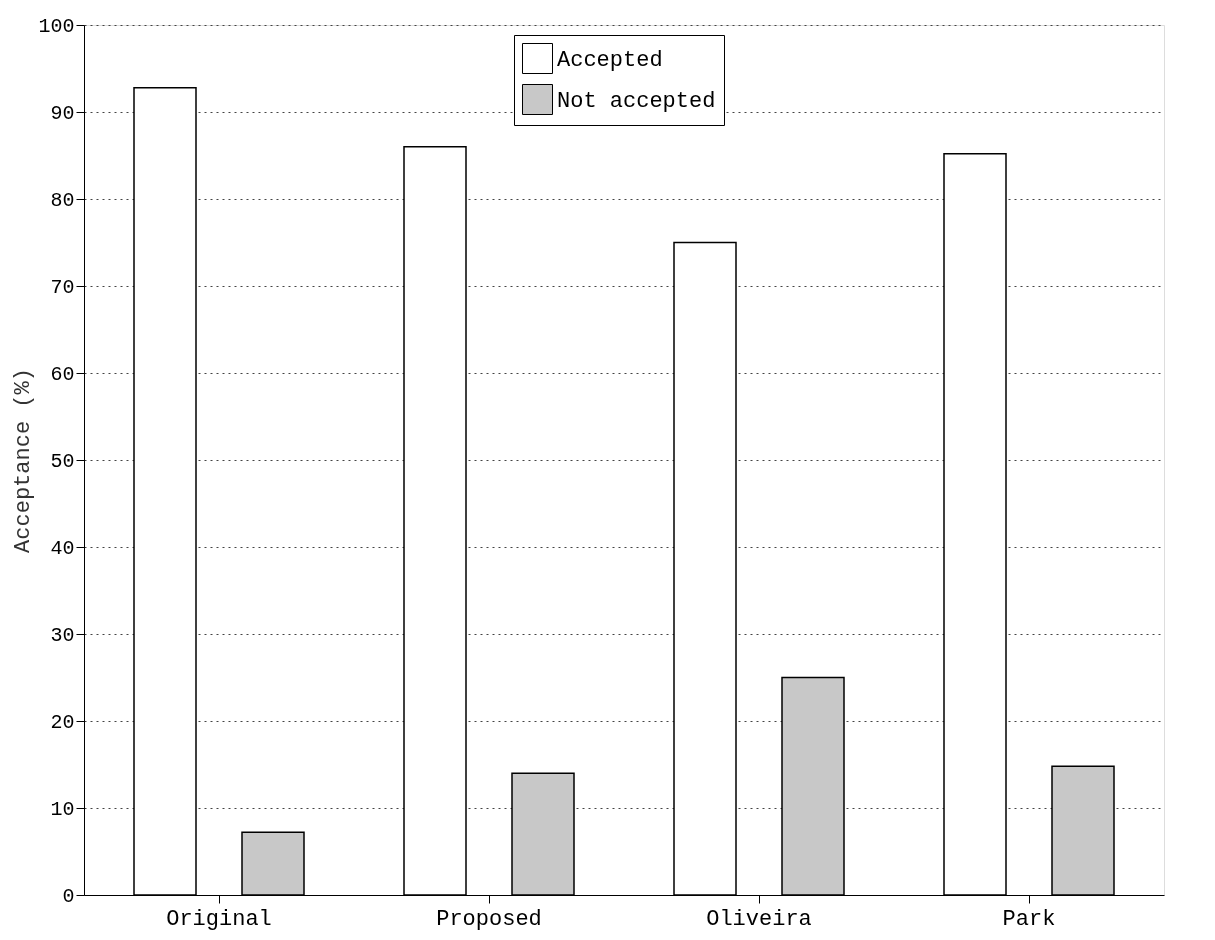 The height and width of the screenshot is (940, 1215). Describe the element at coordinates (62, 461) in the screenshot. I see `y-tick-label: 50` at that location.